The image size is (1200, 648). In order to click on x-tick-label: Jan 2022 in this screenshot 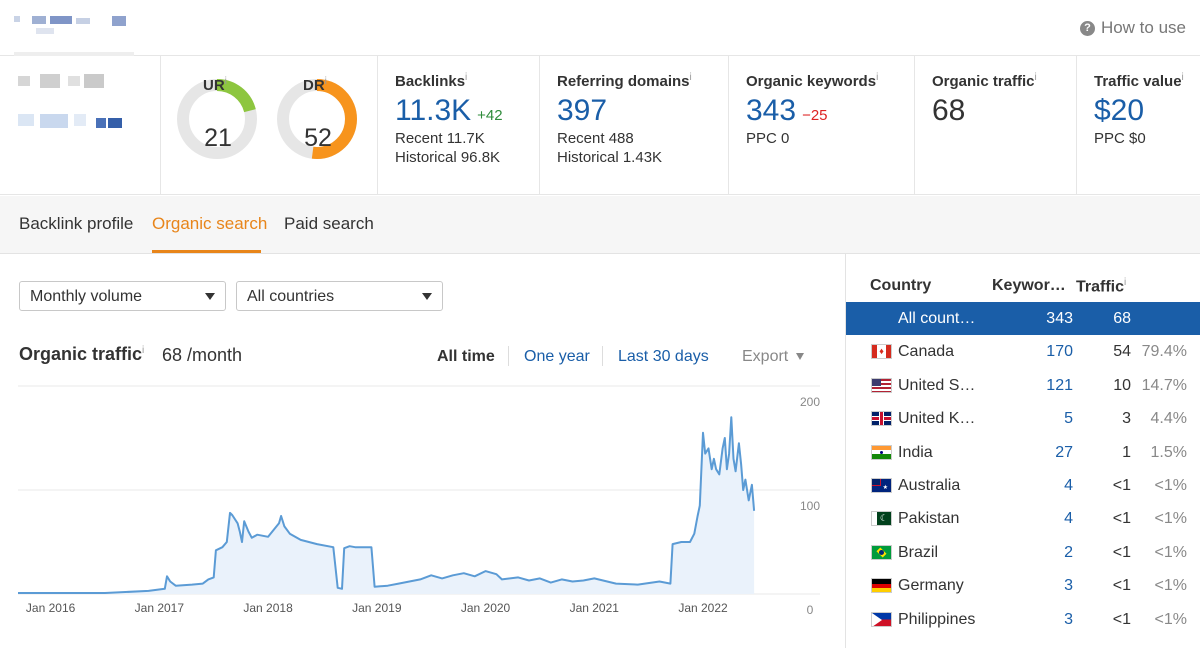, I will do `click(703, 608)`.